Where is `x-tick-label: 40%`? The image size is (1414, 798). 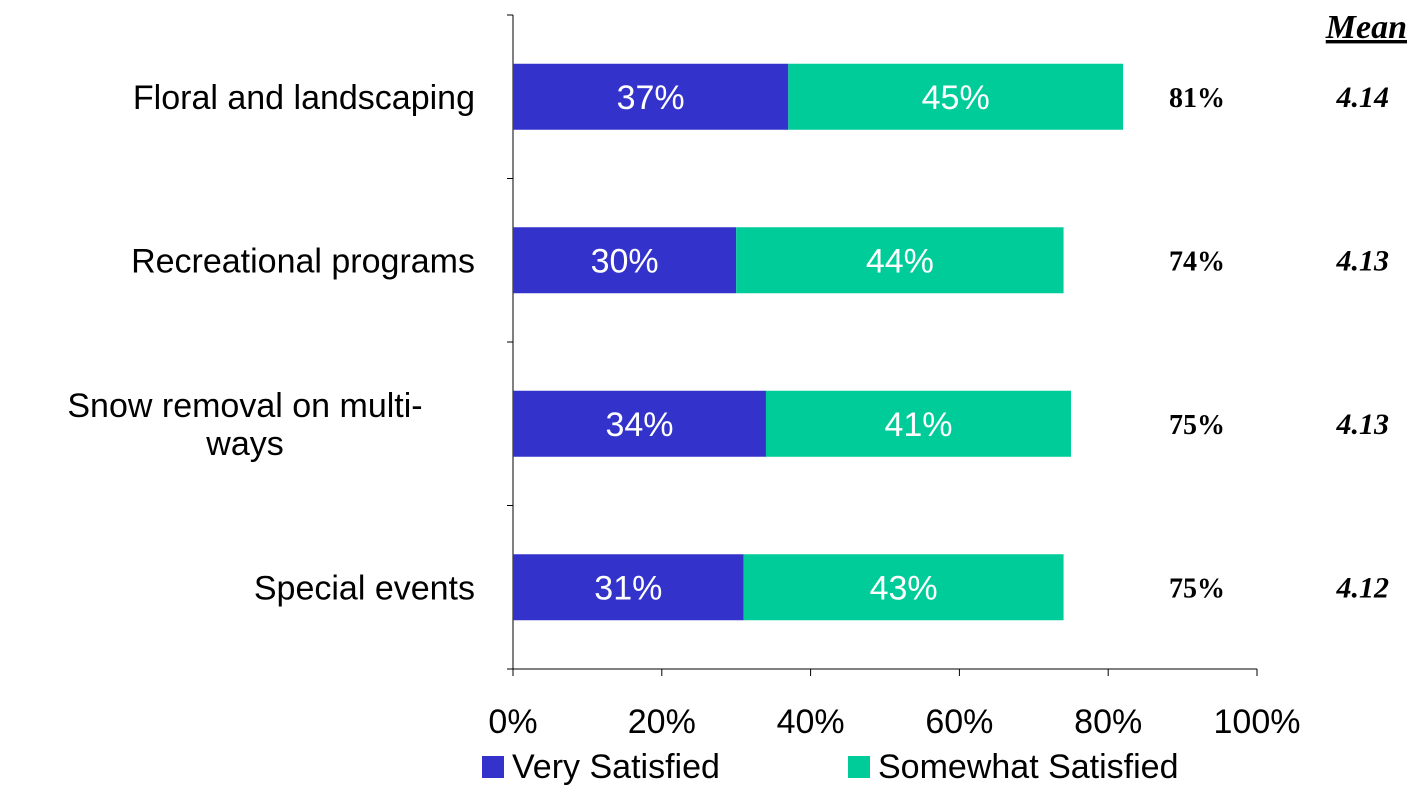 x-tick-label: 40% is located at coordinates (811, 722).